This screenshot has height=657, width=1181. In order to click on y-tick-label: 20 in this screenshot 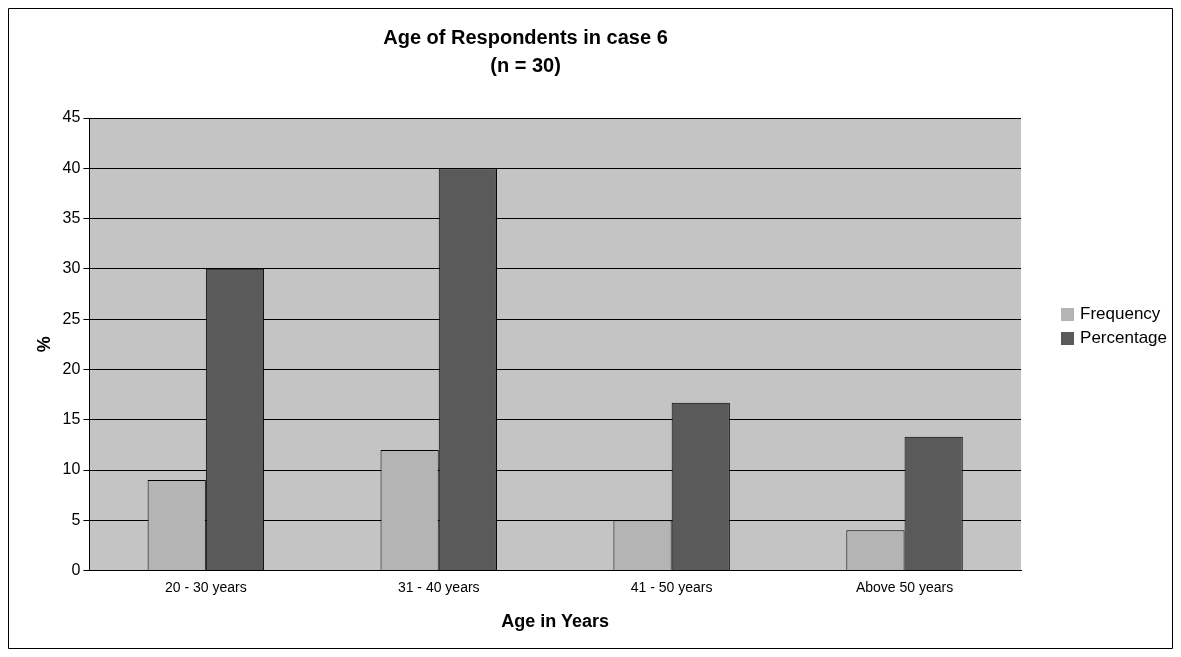, I will do `click(71, 368)`.